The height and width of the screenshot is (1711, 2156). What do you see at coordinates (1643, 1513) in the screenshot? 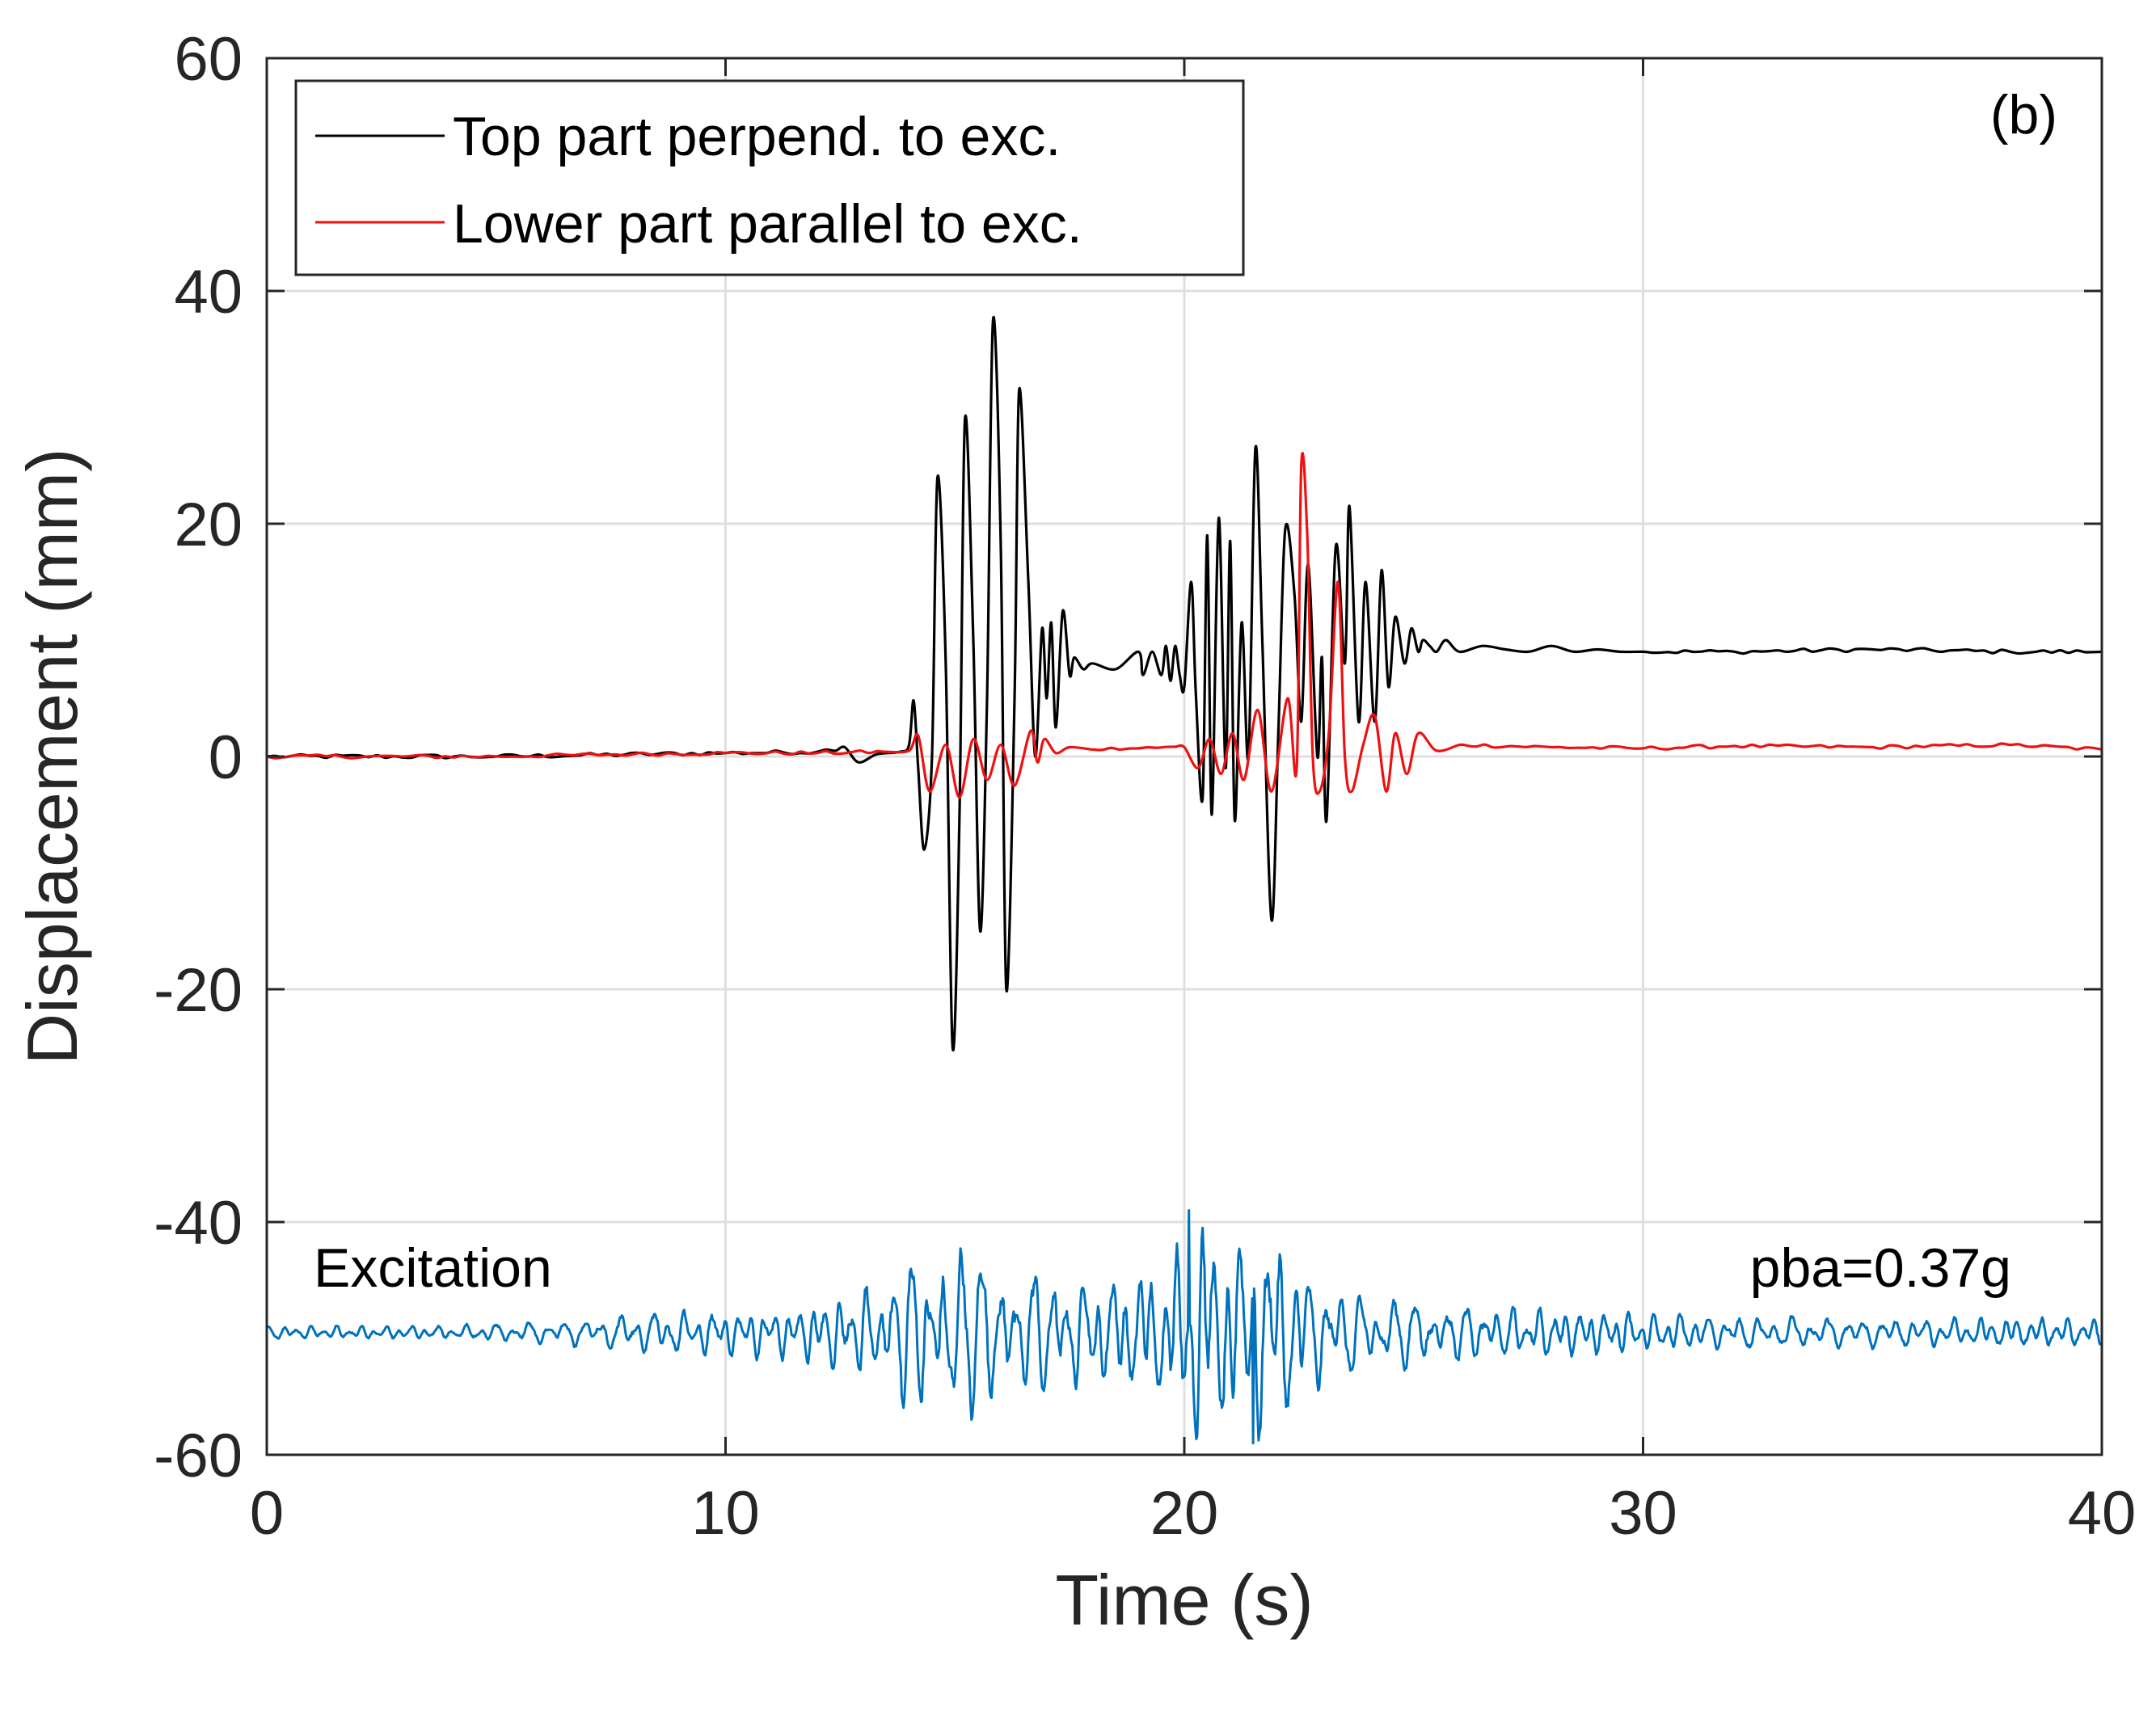
I see `x-tick-label: 30` at bounding box center [1643, 1513].